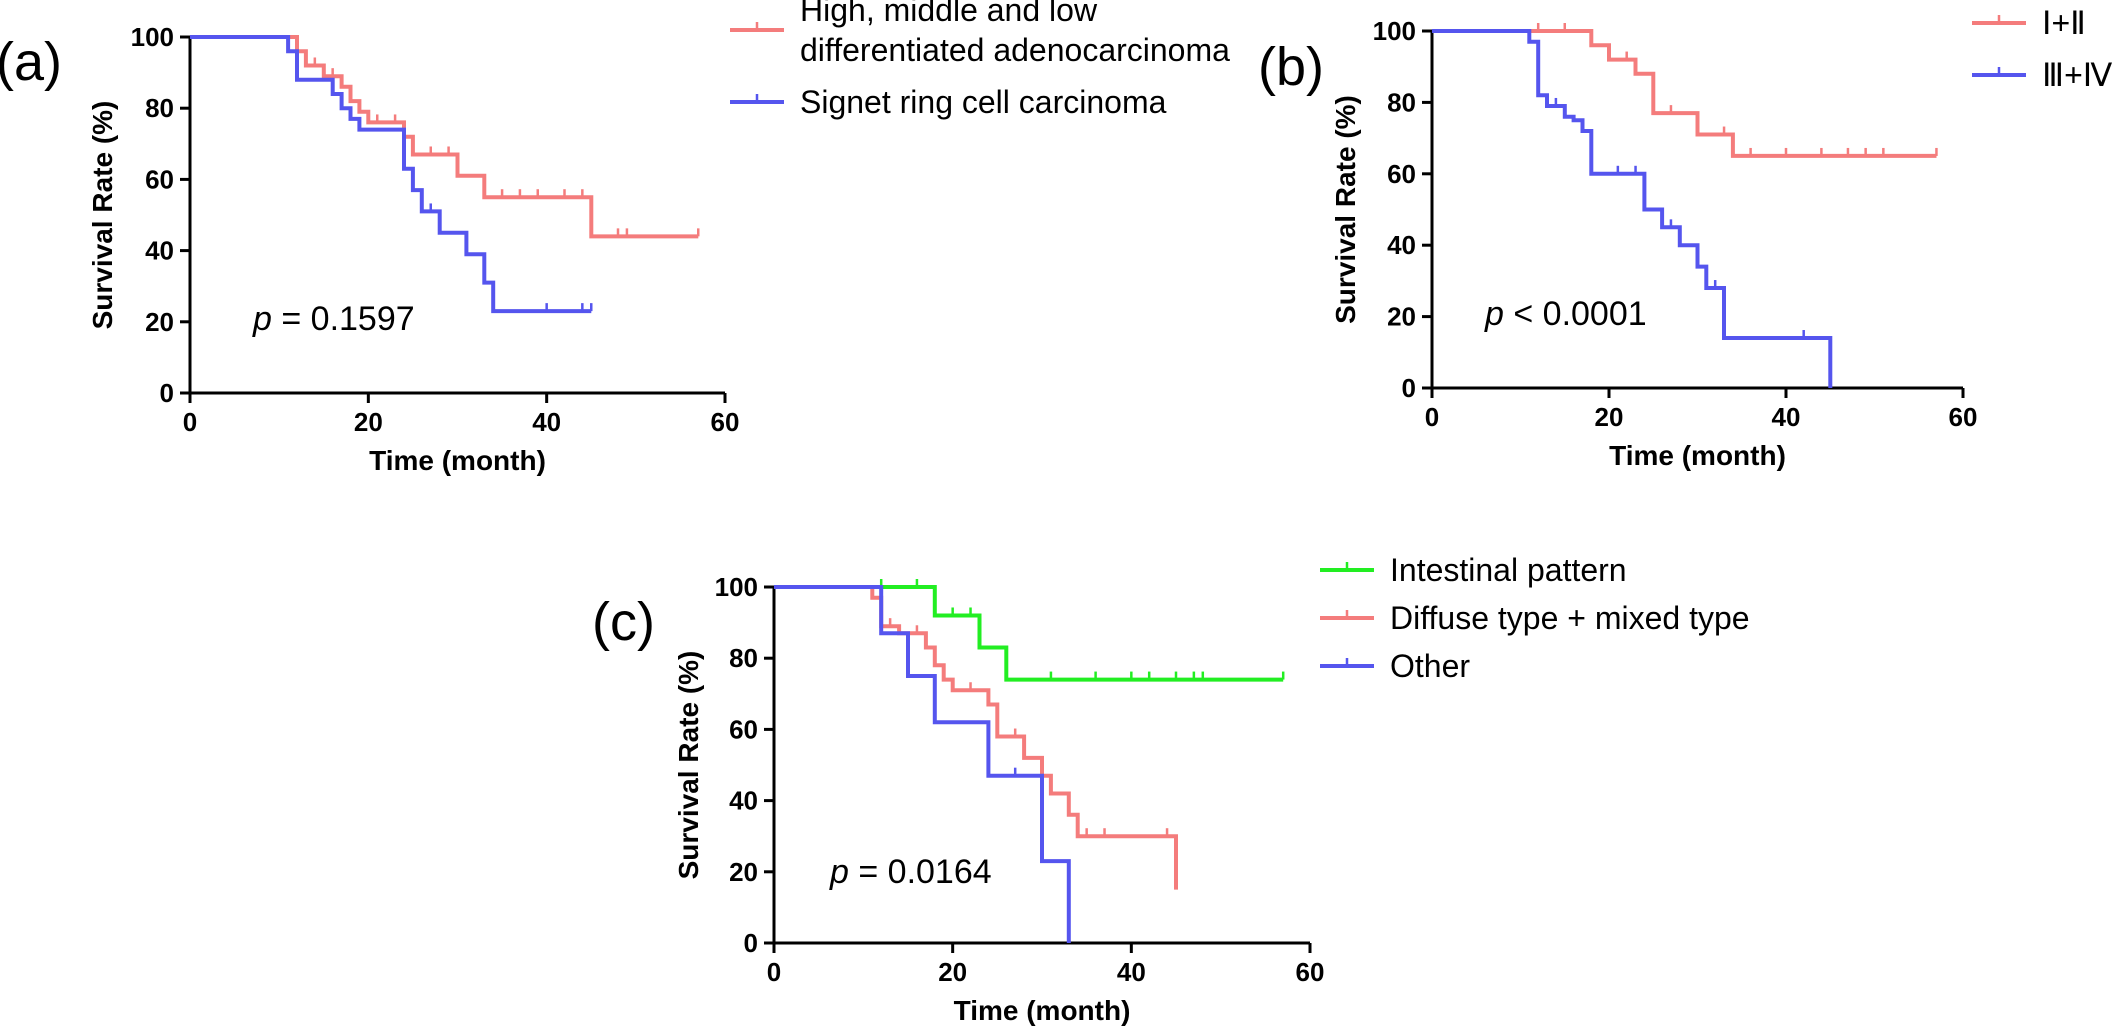 This screenshot has width=2128, height=1027. I want to click on legend-label: Signet ring cell carcinoma, so click(983, 102).